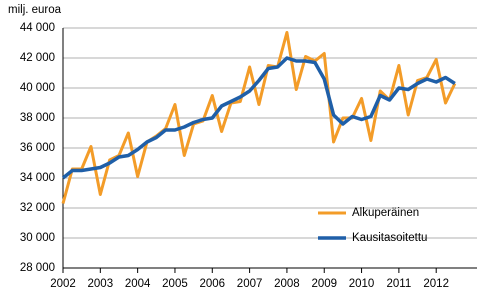 Image resolution: width=493 pixels, height=304 pixels. I want to click on y-tick-label: 36 000, so click(37, 148).